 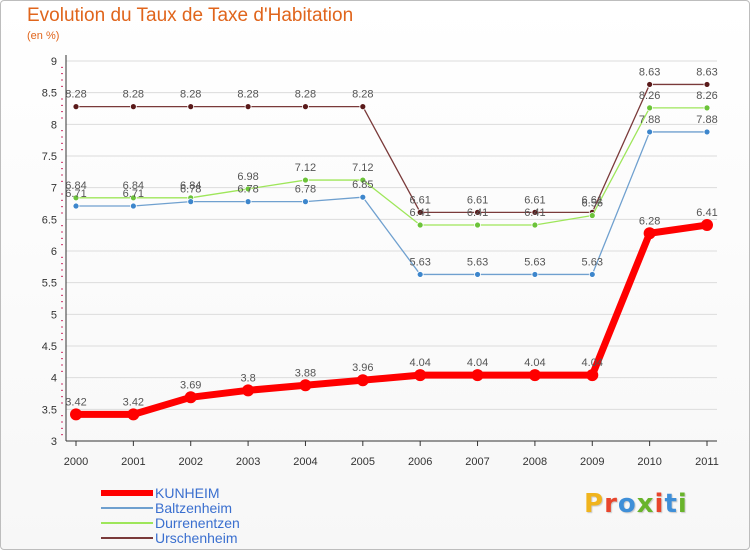 What do you see at coordinates (707, 462) in the screenshot?
I see `x-tick-label: 2011` at bounding box center [707, 462].